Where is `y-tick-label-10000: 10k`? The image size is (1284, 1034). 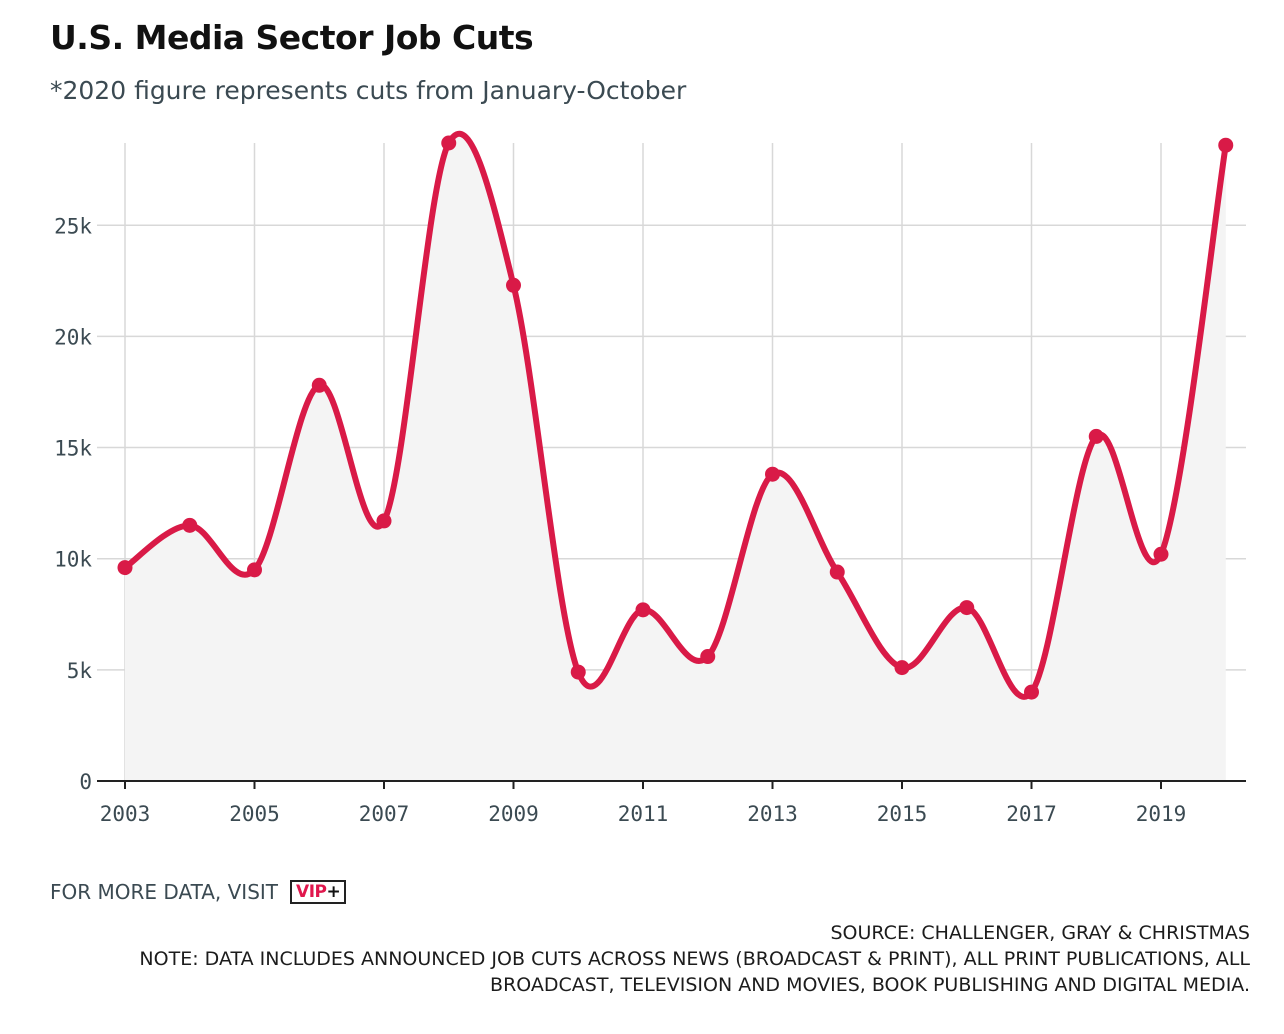
y-tick-label-10000: 10k is located at coordinates (73, 560).